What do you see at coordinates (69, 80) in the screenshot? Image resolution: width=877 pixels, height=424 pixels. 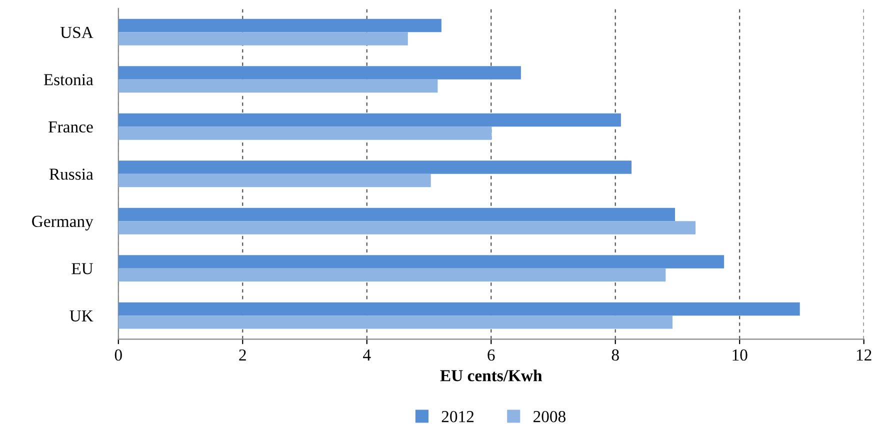 I see `y-tick-label: Estonia` at bounding box center [69, 80].